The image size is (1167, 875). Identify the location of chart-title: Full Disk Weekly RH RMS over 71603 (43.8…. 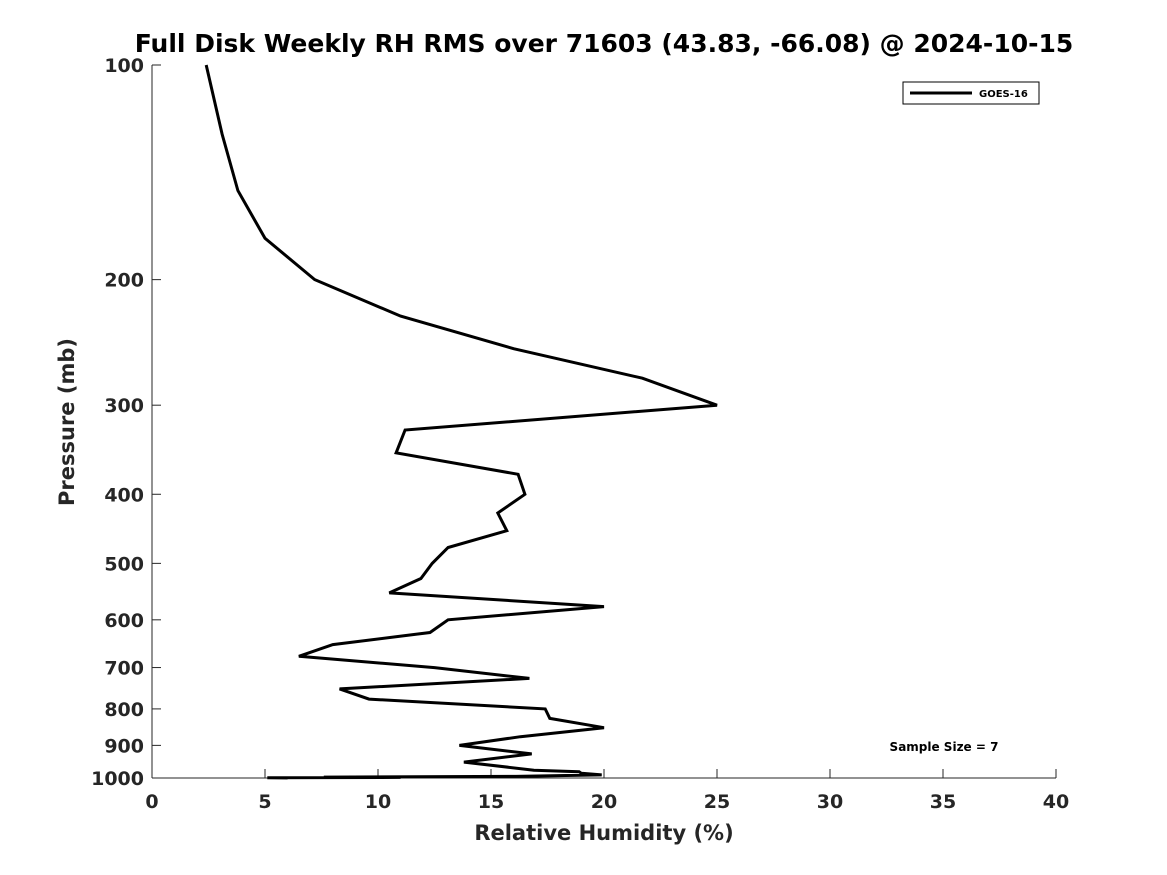
(604, 43).